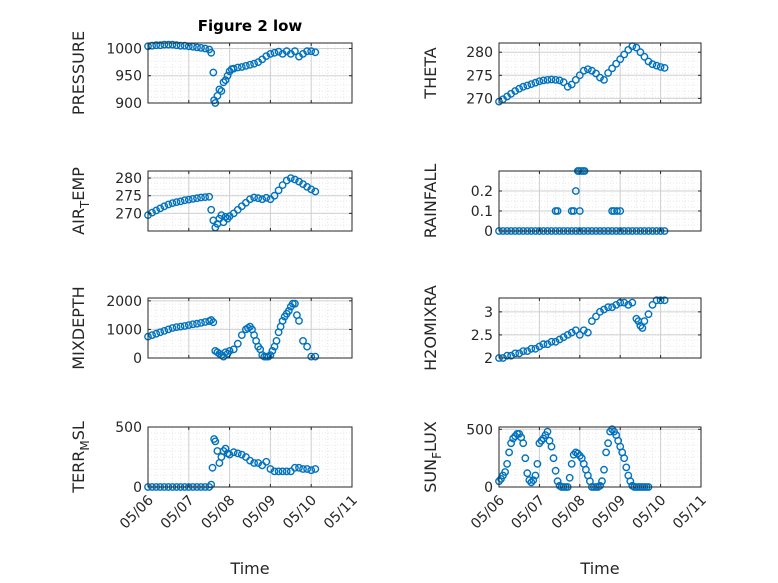 The image size is (778, 583). I want to click on y-axis-label: TERRMSL, so click(80, 457).